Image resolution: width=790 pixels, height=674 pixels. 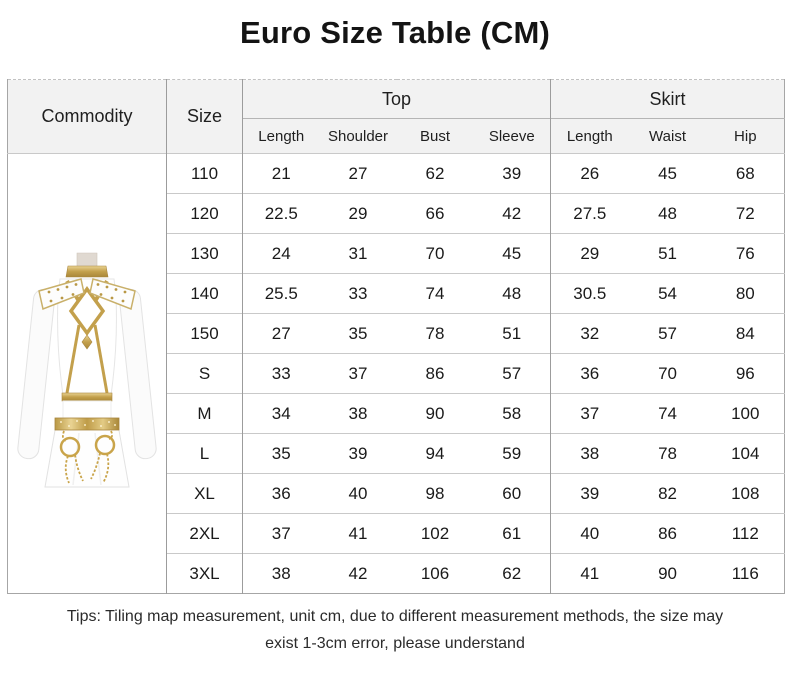 I want to click on data-cell: 22.5, so click(x=281, y=213).